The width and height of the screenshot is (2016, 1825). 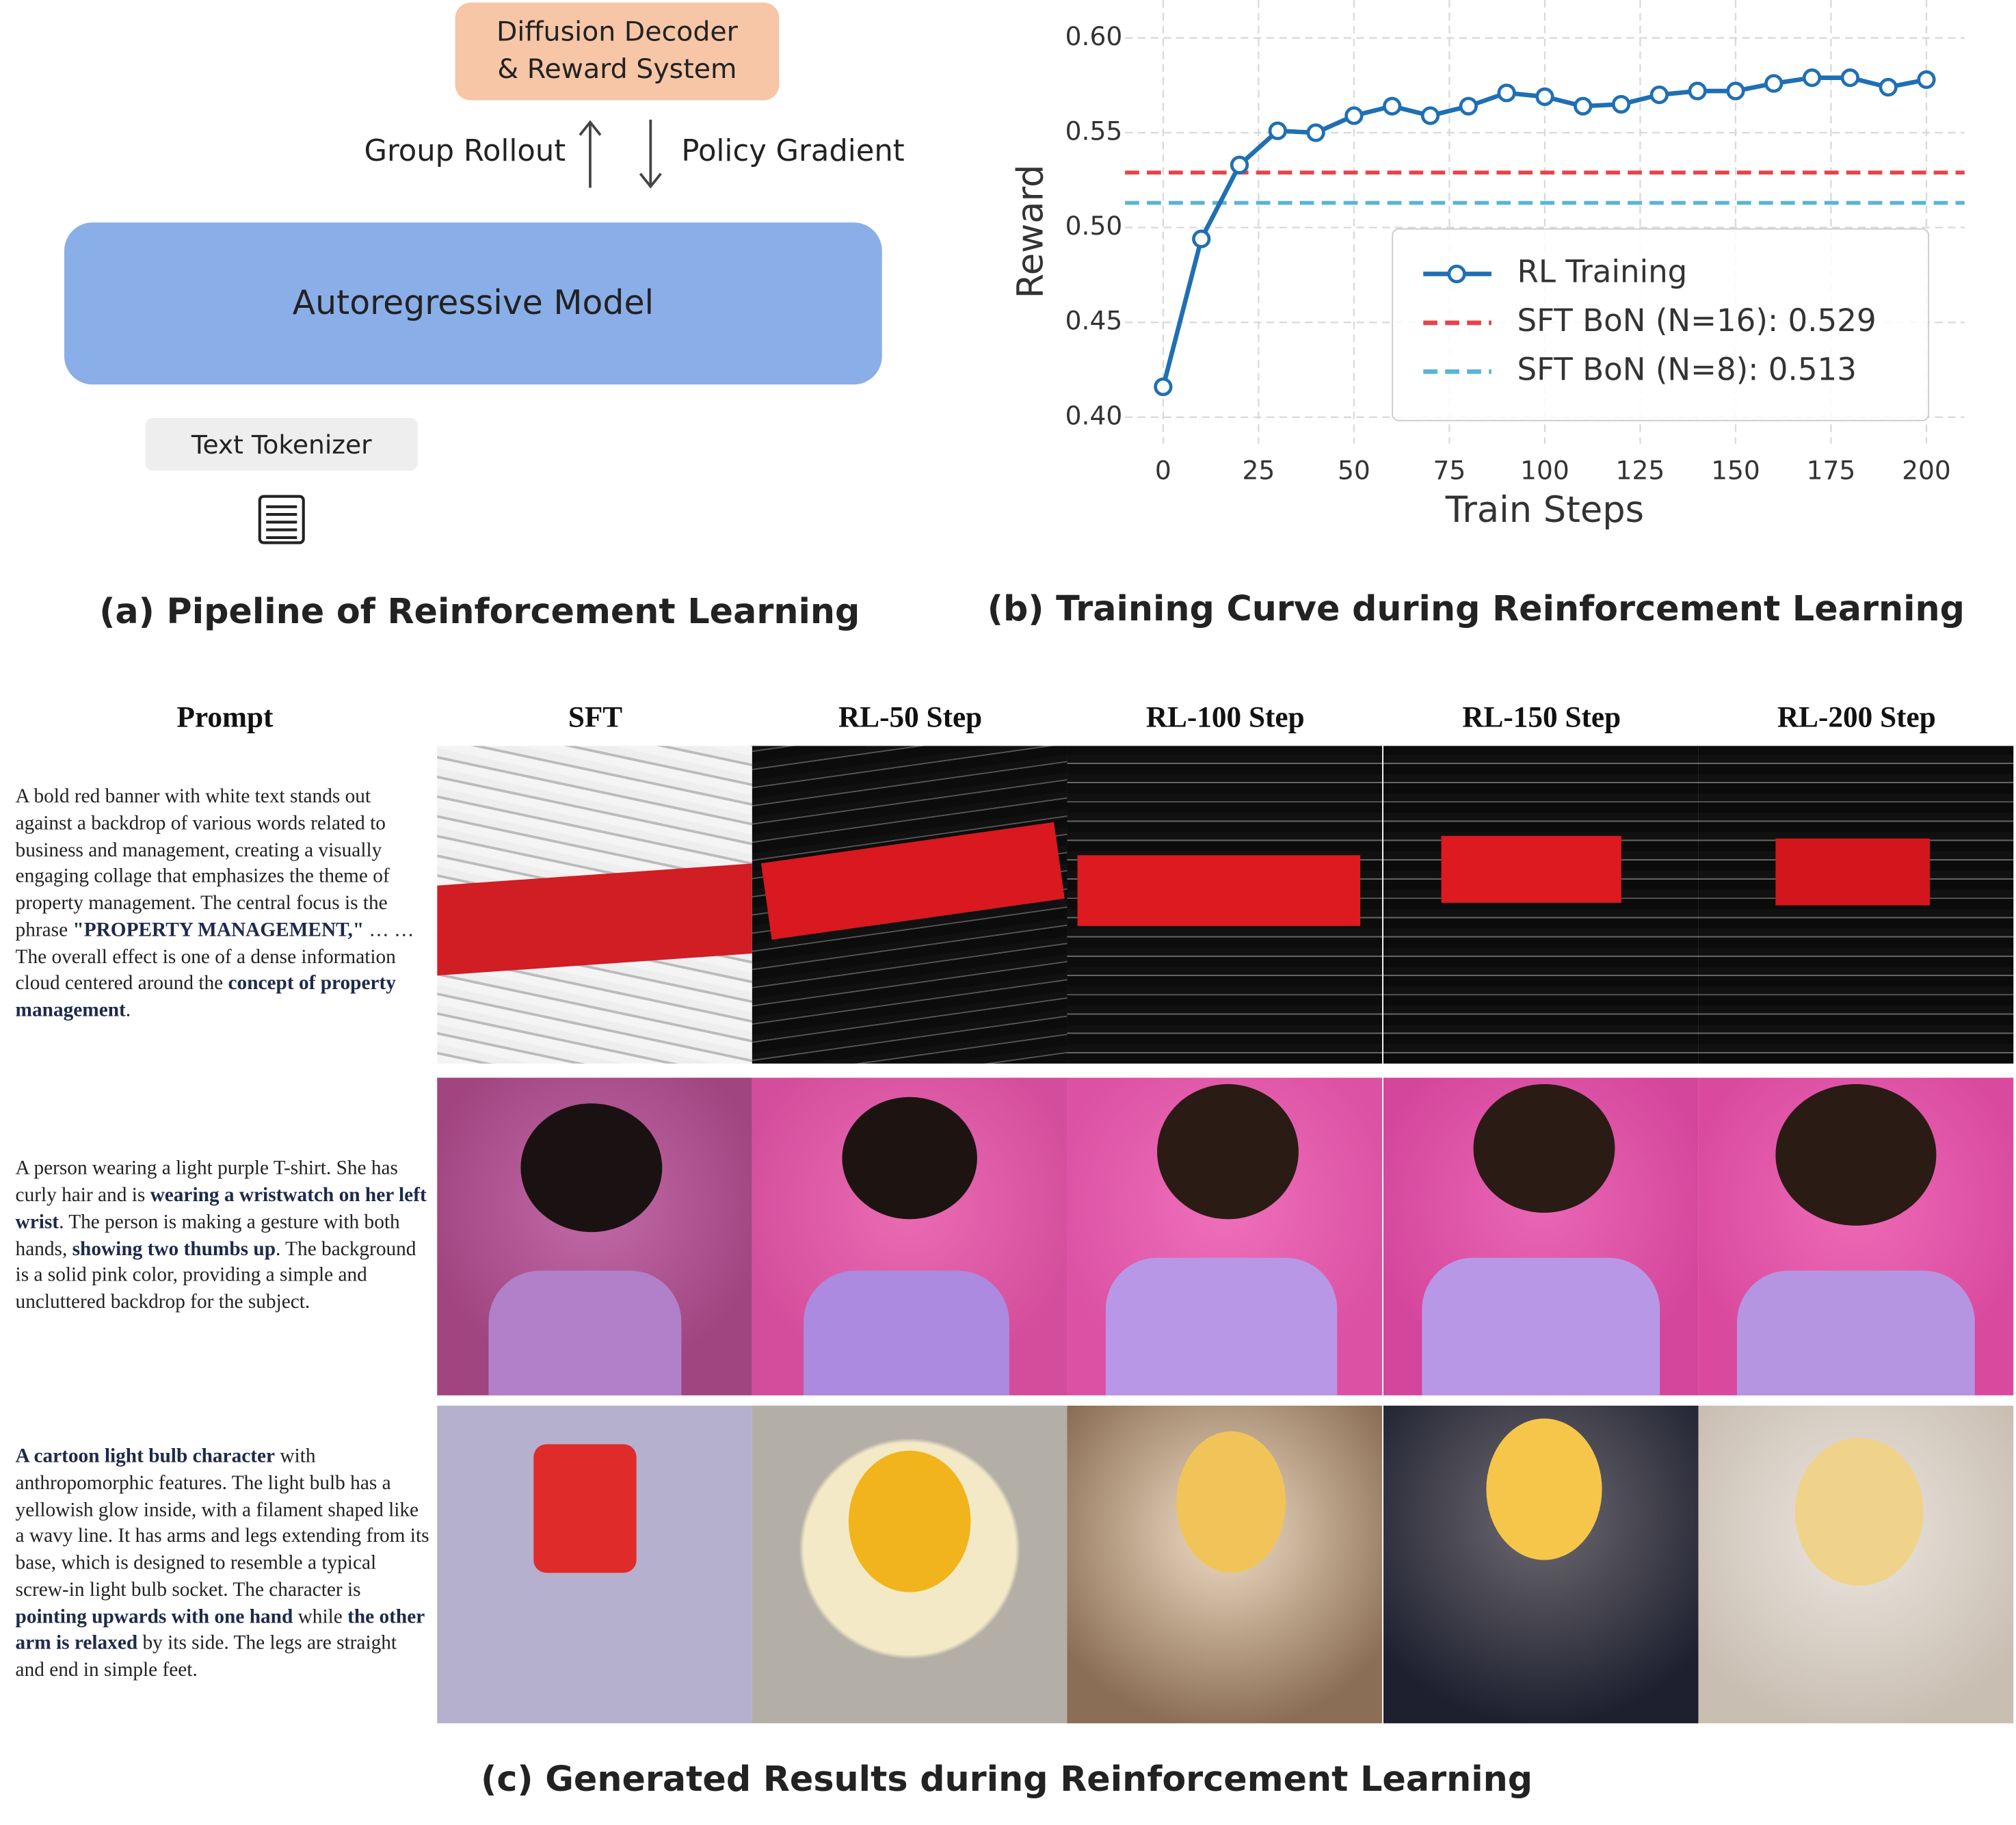 I want to click on legend-label: SFT BoN (N=16): 0.529, so click(x=1696, y=321).